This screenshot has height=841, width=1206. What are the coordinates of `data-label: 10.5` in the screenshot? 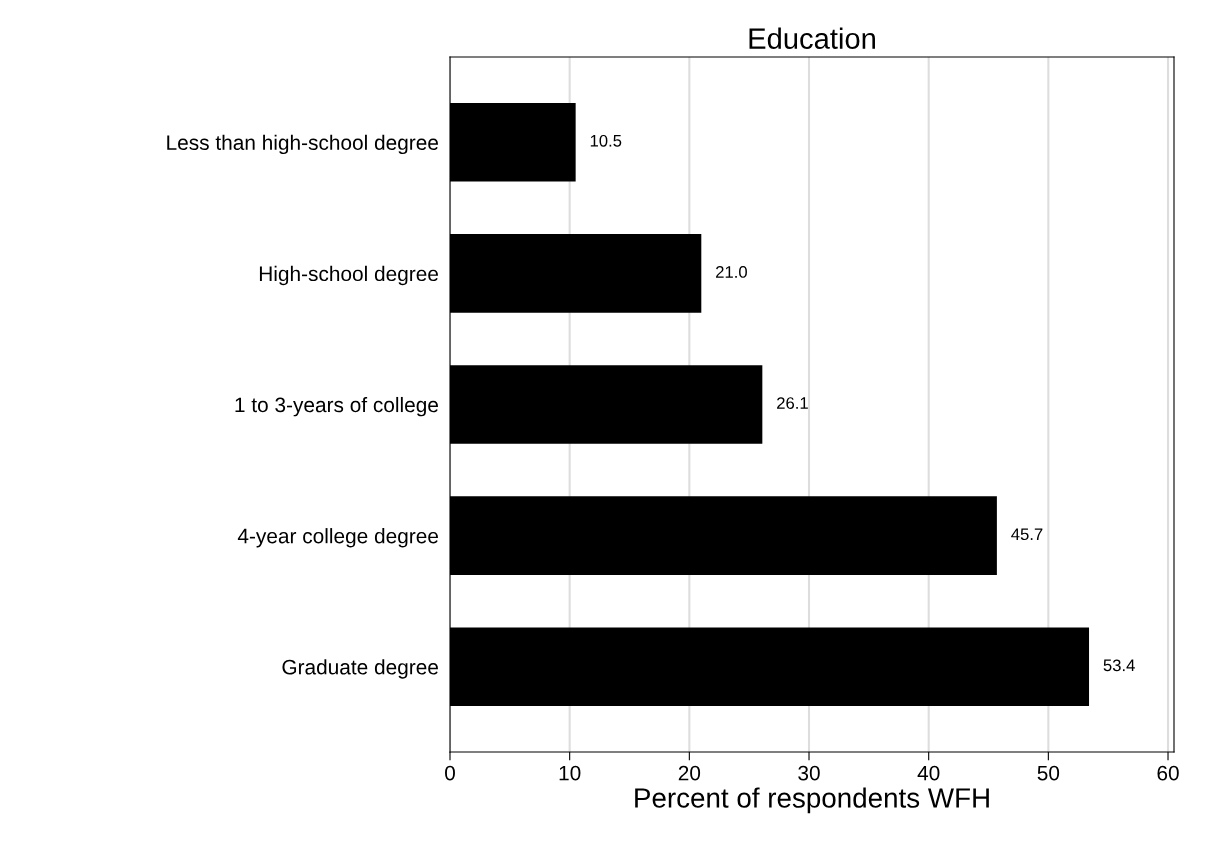 It's located at (606, 140).